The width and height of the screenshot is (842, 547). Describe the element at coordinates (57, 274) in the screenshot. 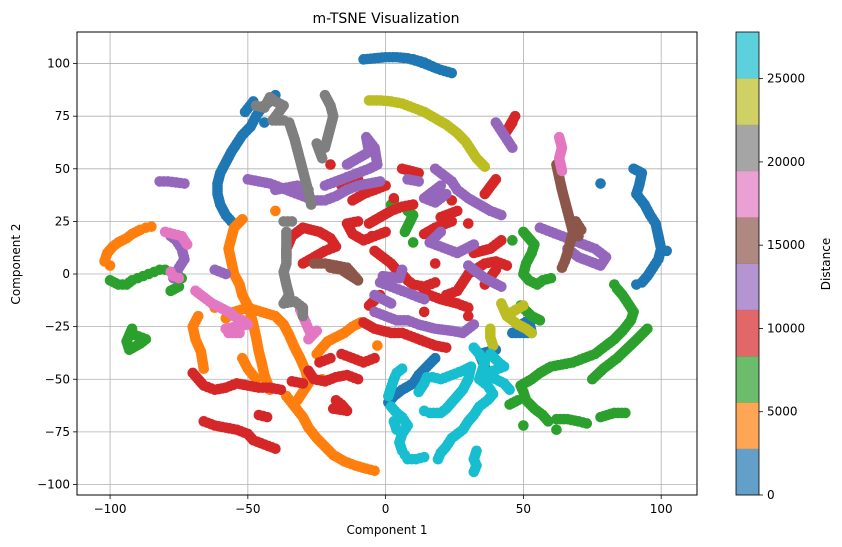

I see `y-axis-ticks: −100 −75 −50 −25 0 25 50 75 100` at that location.